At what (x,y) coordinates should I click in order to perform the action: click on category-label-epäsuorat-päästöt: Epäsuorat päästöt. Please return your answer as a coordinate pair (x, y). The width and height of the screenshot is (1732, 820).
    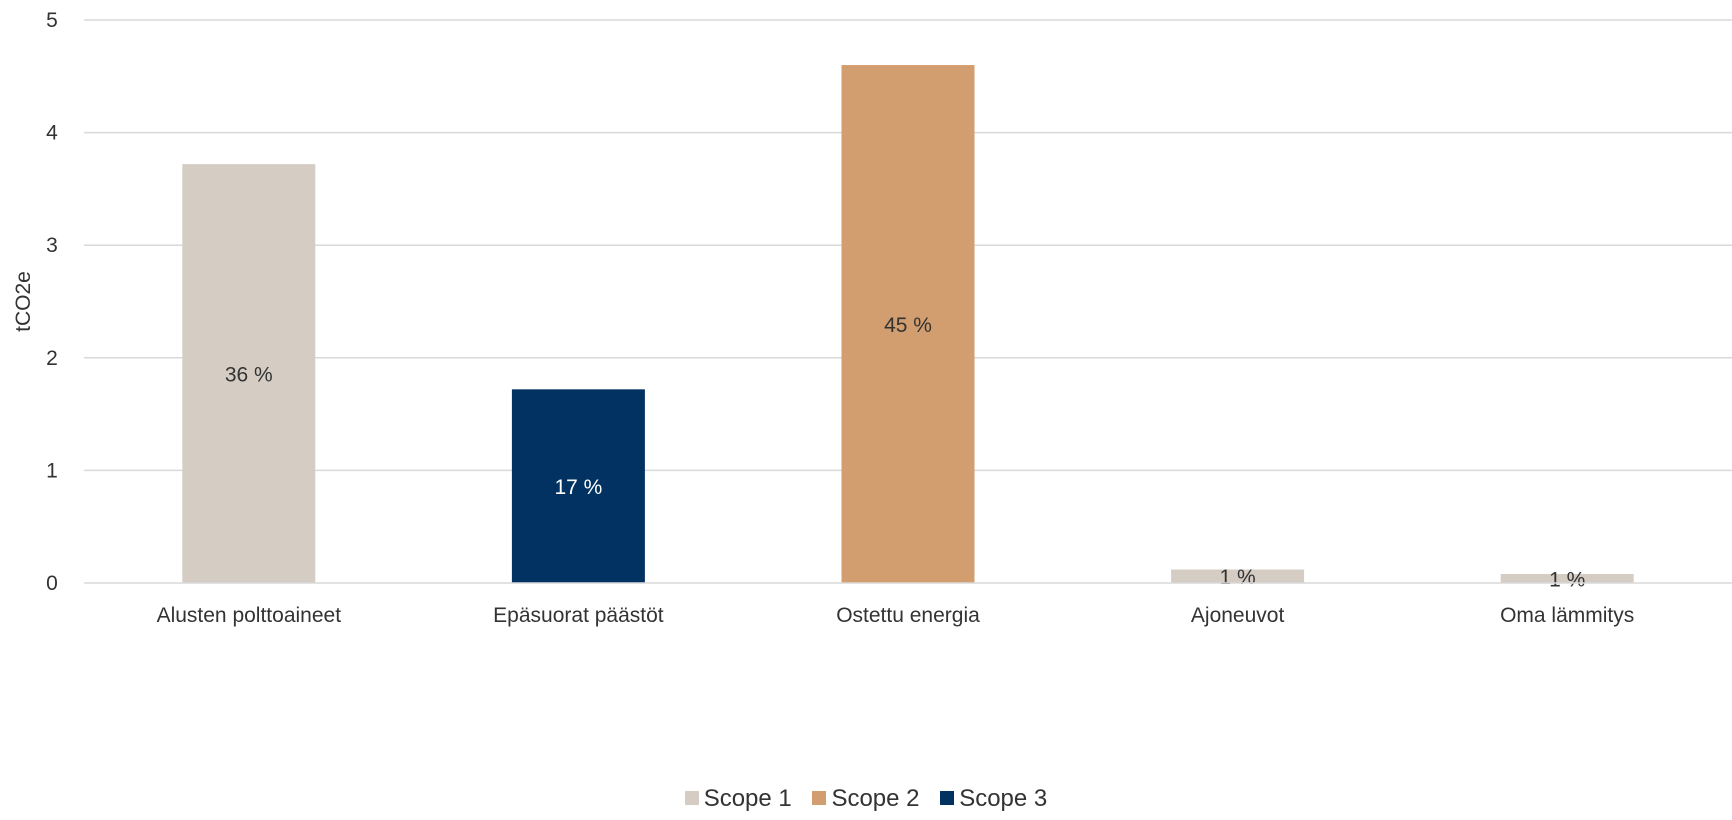
    Looking at the image, I should click on (578, 615).